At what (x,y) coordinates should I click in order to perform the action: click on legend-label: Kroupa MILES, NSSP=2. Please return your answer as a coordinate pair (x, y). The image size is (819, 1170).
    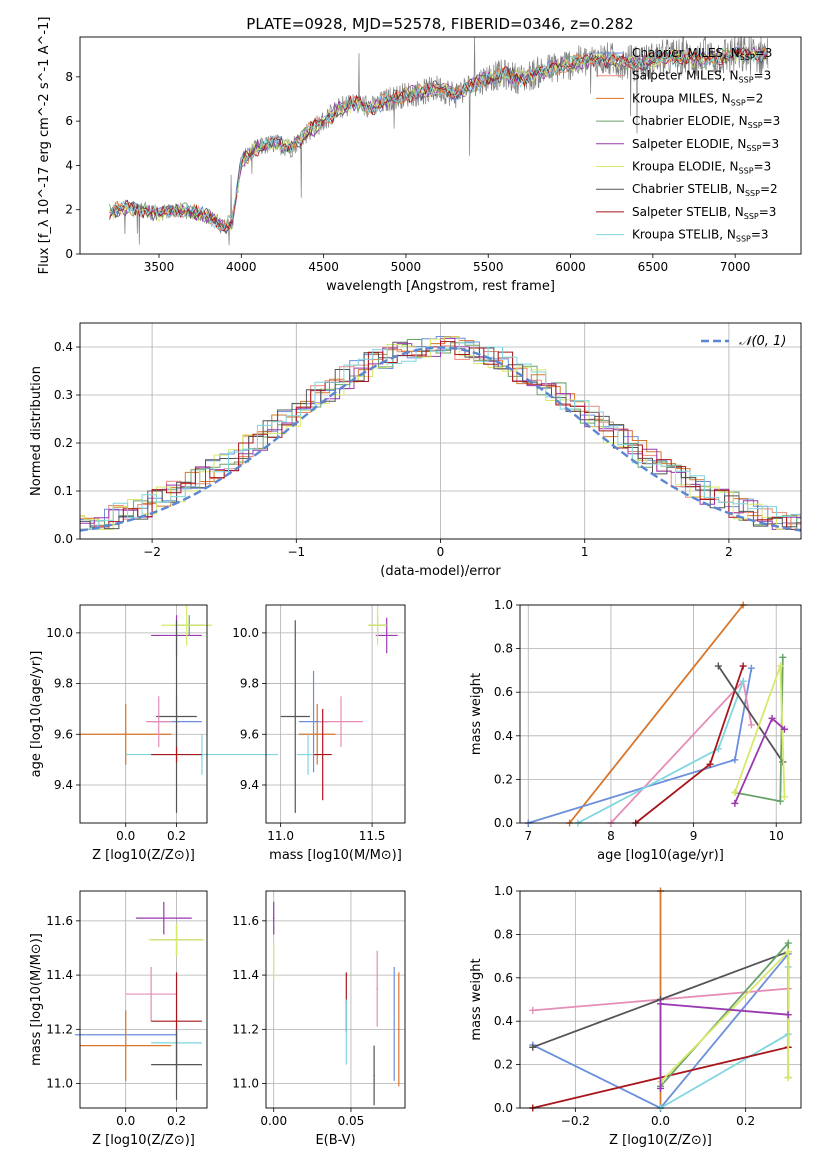
    Looking at the image, I should click on (697, 99).